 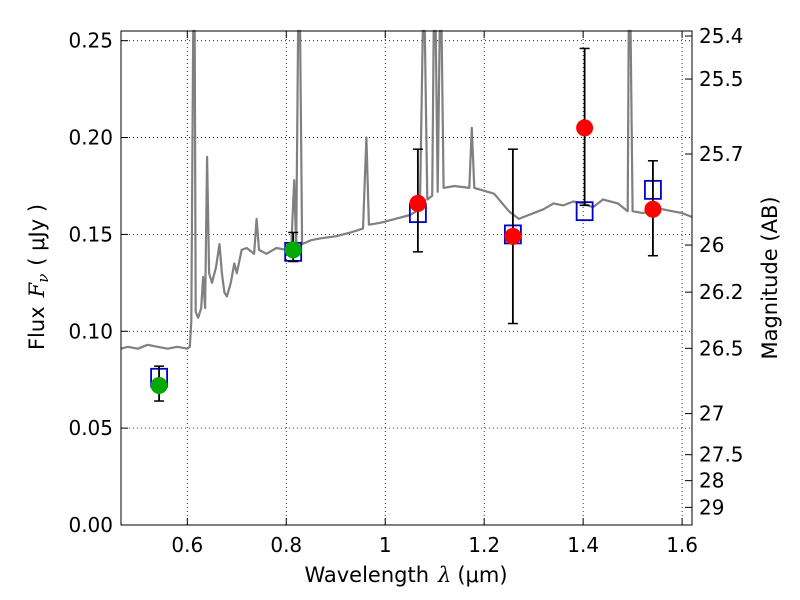 What do you see at coordinates (711, 507) in the screenshot?
I see `y2-tick-label: 29` at bounding box center [711, 507].